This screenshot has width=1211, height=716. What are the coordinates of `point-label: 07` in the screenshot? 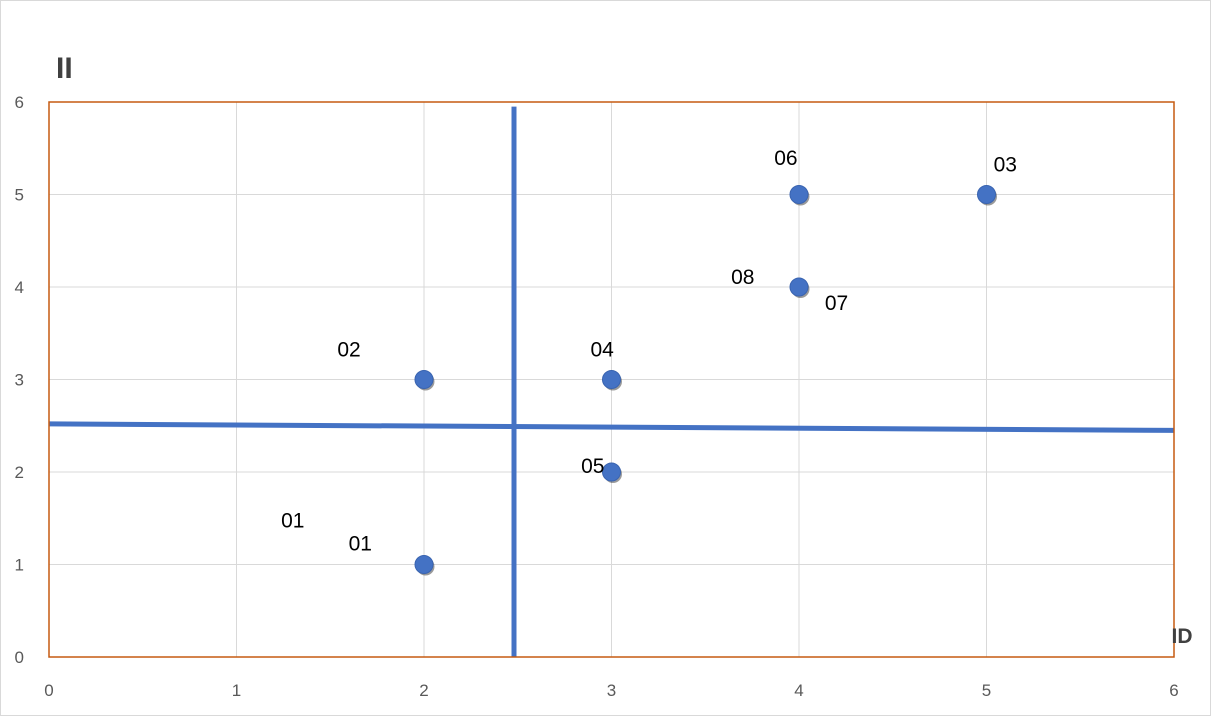 It's located at (836, 303).